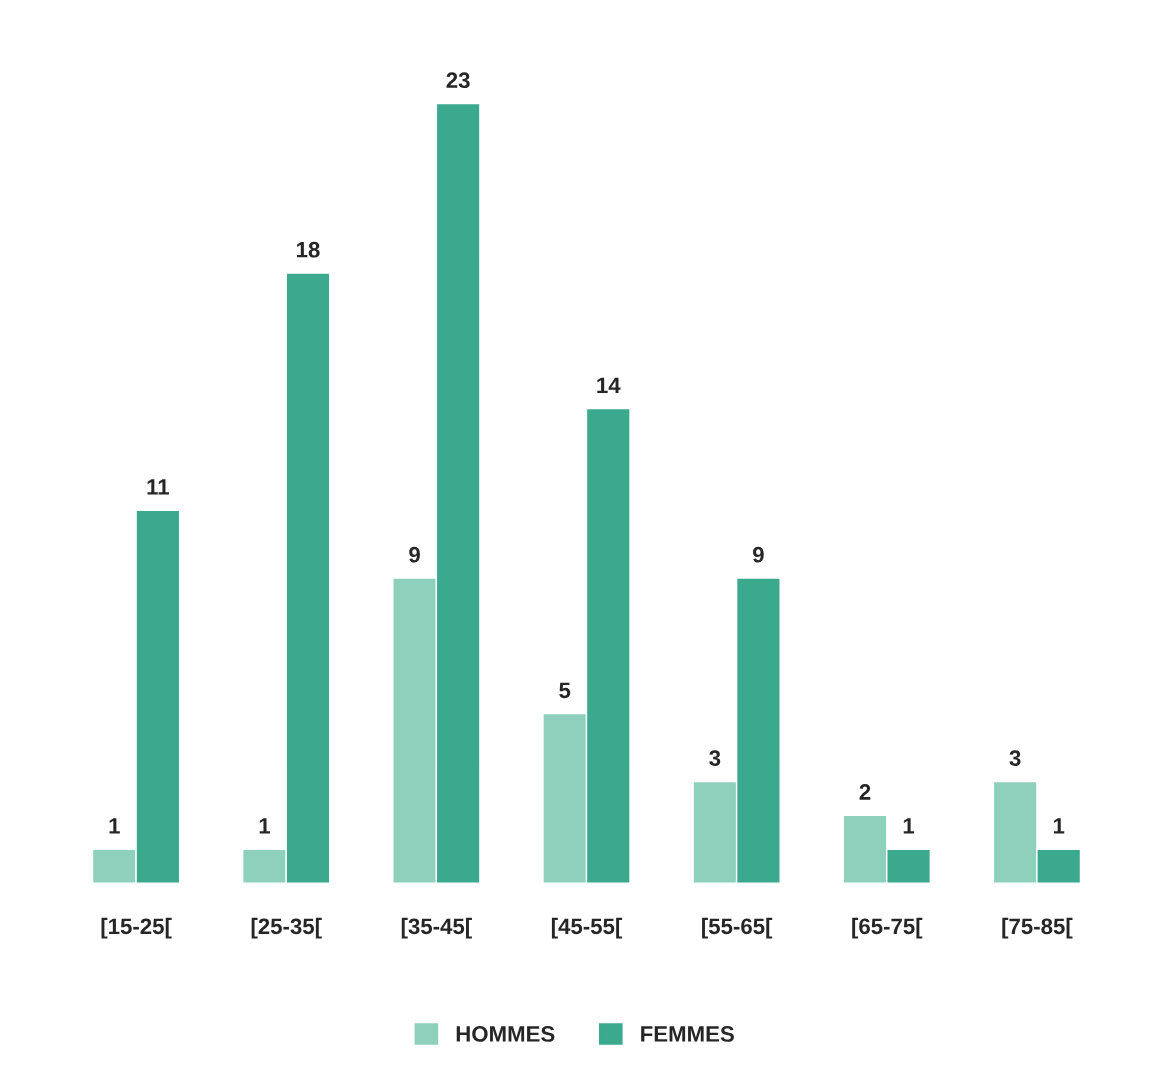 This screenshot has width=1150, height=1077. What do you see at coordinates (609, 385) in the screenshot?
I see `data-label: 14` at bounding box center [609, 385].